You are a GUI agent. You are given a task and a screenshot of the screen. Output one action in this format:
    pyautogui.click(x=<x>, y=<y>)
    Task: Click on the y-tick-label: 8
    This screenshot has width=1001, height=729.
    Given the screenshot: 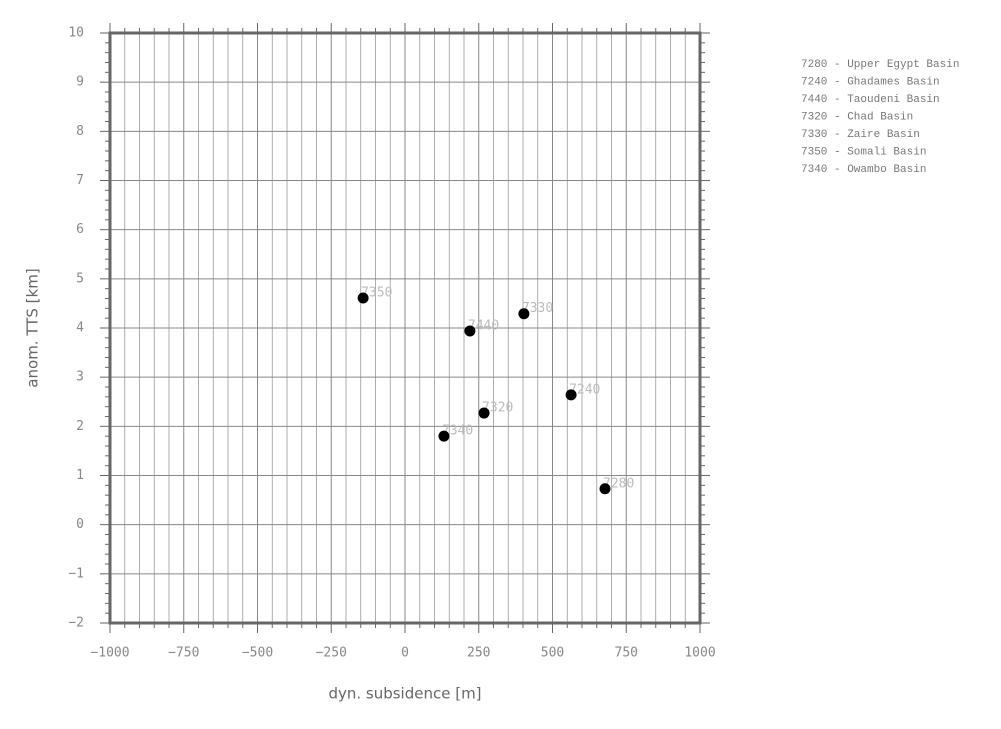 What is the action you would take?
    pyautogui.click(x=80, y=131)
    